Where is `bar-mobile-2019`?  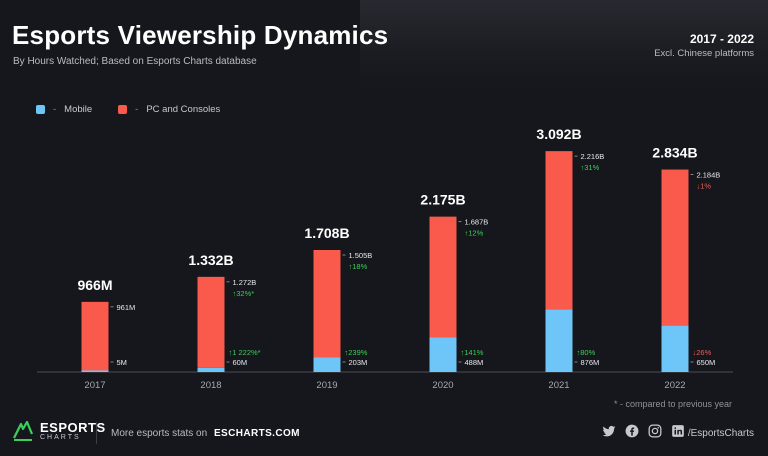 bar-mobile-2019 is located at coordinates (327, 364).